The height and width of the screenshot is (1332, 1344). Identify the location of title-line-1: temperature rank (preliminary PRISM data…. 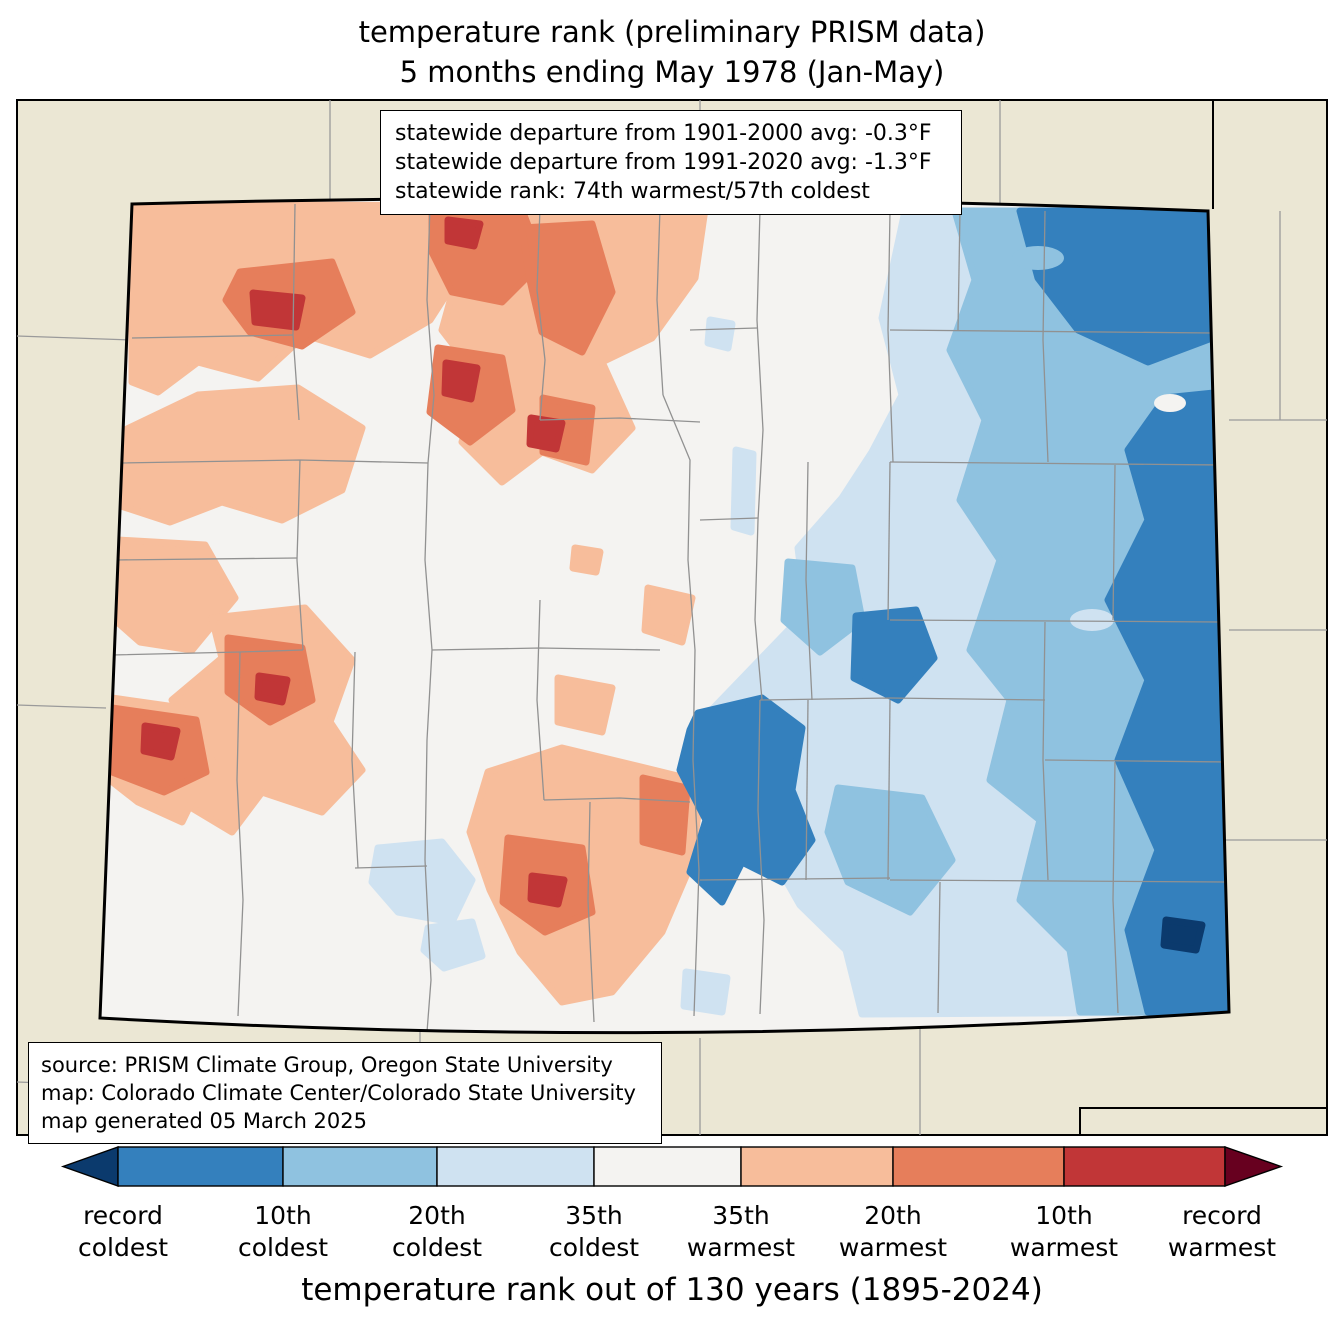
(672, 32).